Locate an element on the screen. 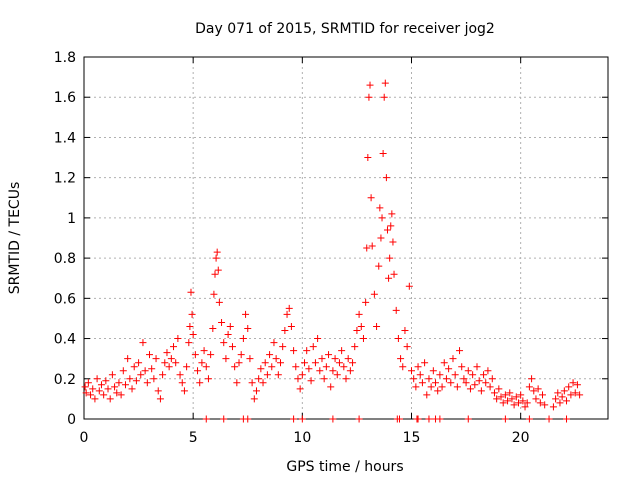 The height and width of the screenshot is (480, 640). y-axis-label: SRMTID / TECUs is located at coordinates (15, 238).